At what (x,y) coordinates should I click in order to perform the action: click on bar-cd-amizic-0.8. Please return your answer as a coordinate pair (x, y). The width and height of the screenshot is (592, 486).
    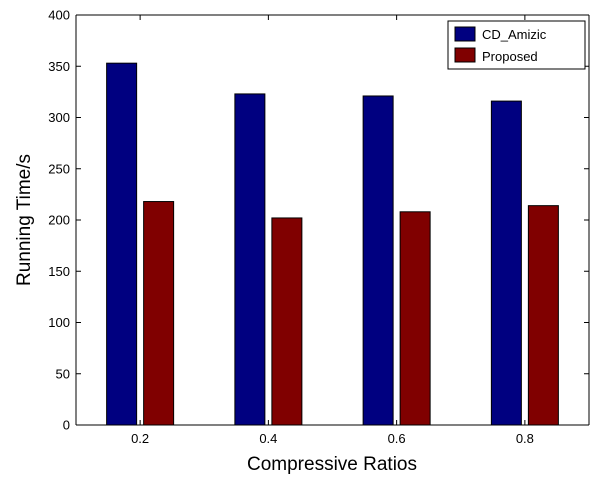
    Looking at the image, I should click on (506, 263).